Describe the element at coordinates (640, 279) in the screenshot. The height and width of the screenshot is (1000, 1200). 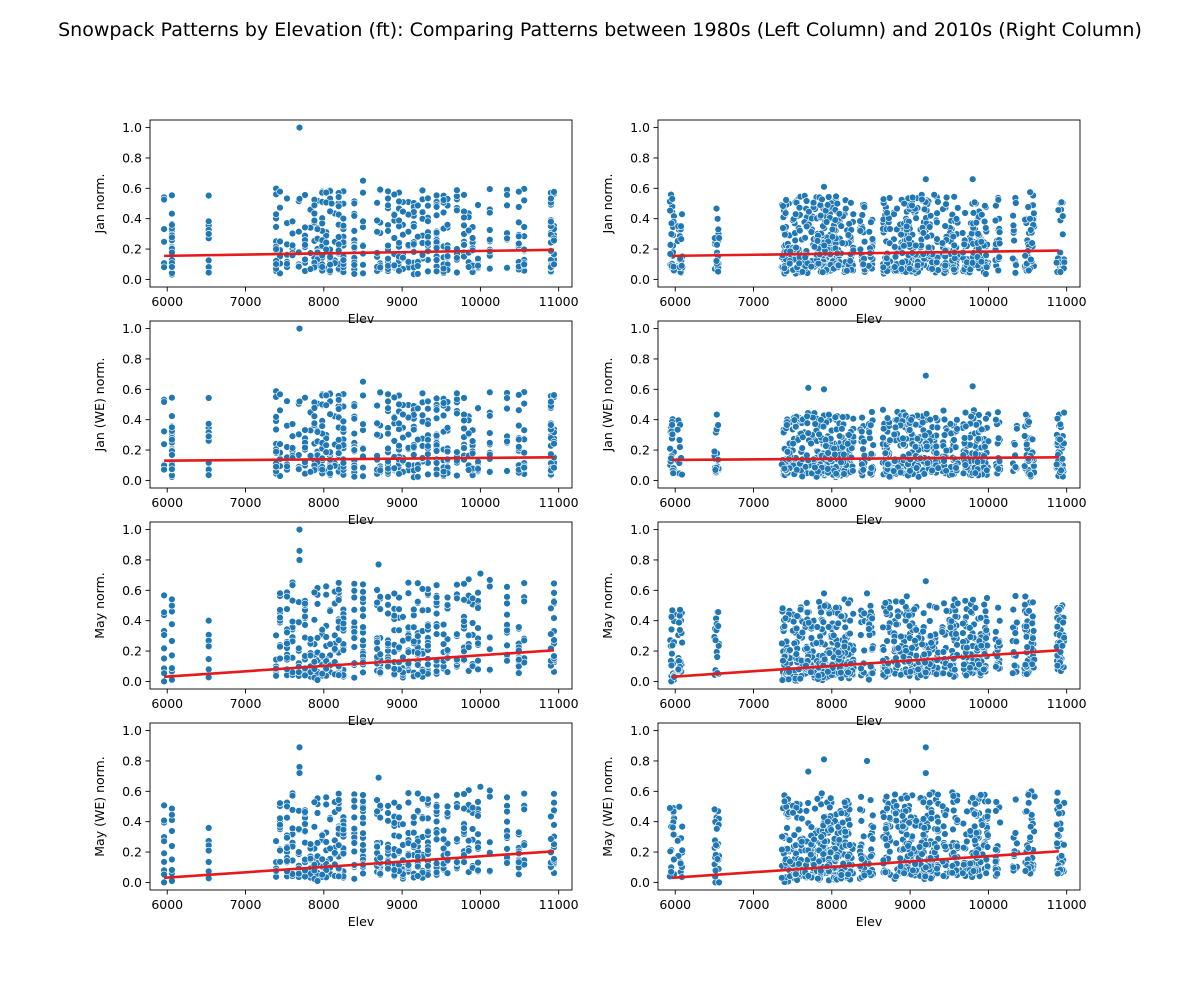
I see `y-tick-label: 0.0` at that location.